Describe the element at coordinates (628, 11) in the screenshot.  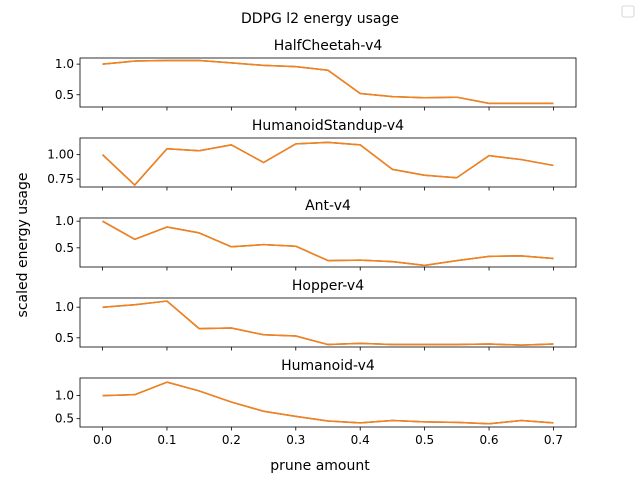
I see `legend` at that location.